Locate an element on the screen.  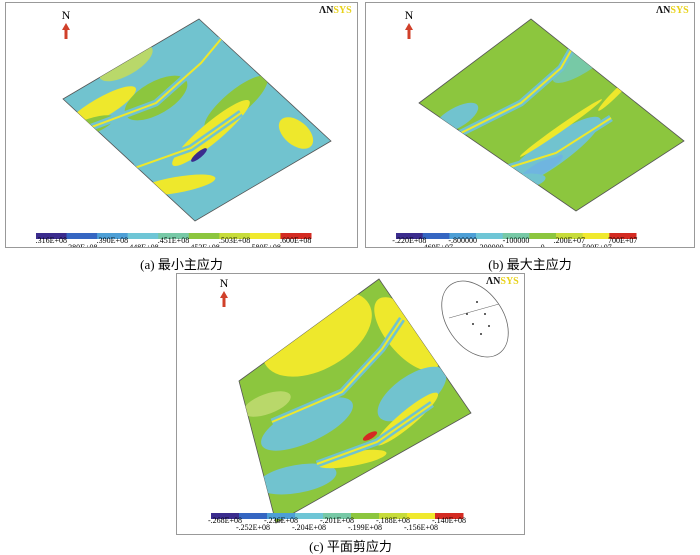
legend-label: 700E+07 is located at coordinates (622, 240).